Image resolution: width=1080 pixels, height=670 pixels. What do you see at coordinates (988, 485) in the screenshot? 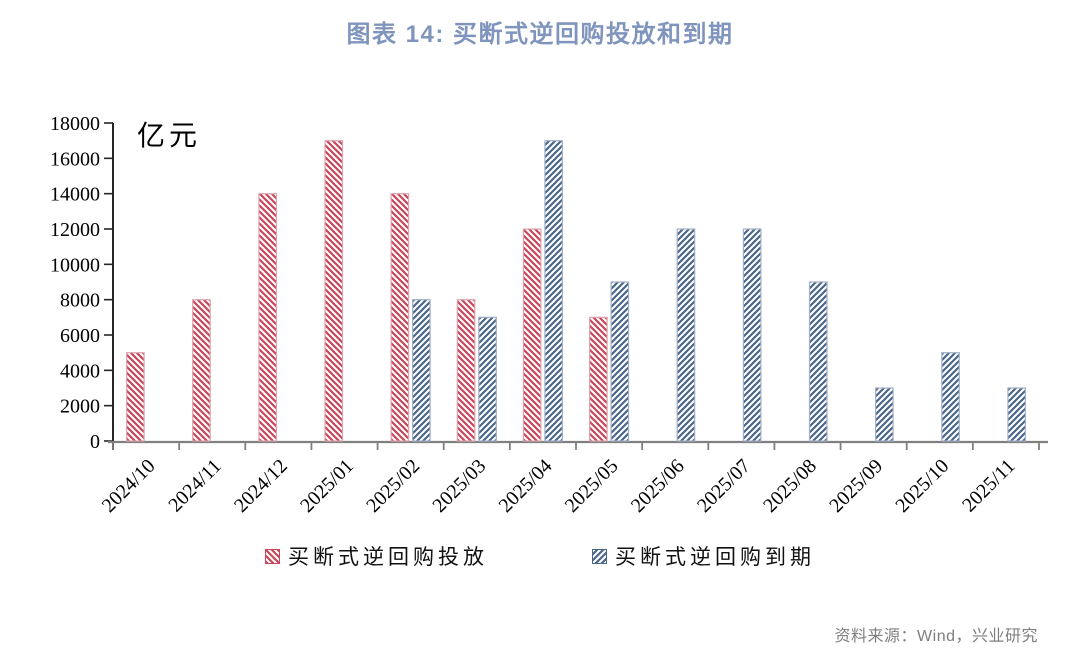
I see `x-tick-label: 2025/11` at bounding box center [988, 485].